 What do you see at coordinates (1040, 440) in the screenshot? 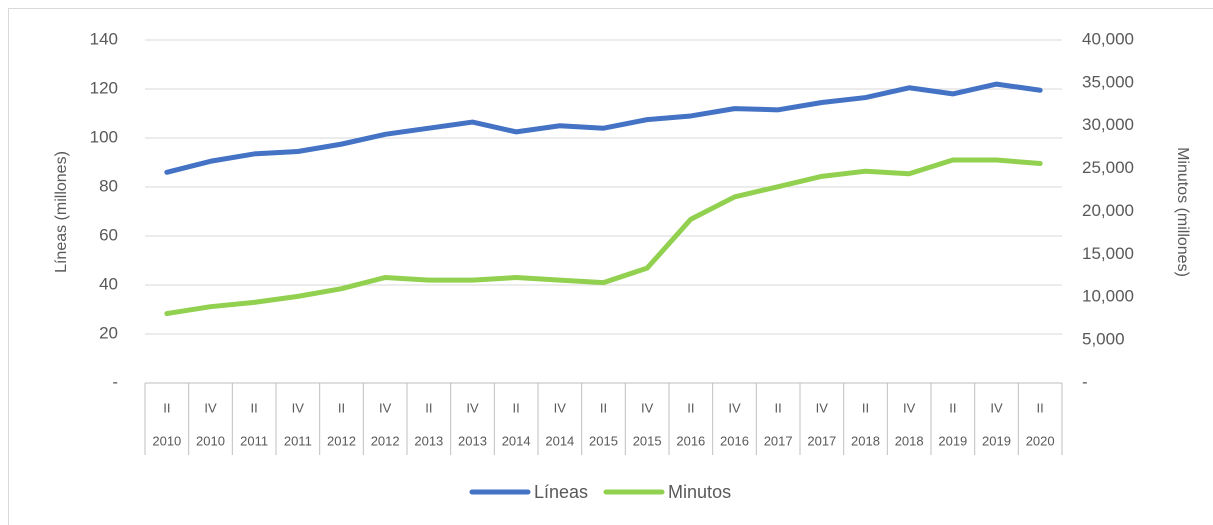
I see `x-tick-label: 2020` at bounding box center [1040, 440].